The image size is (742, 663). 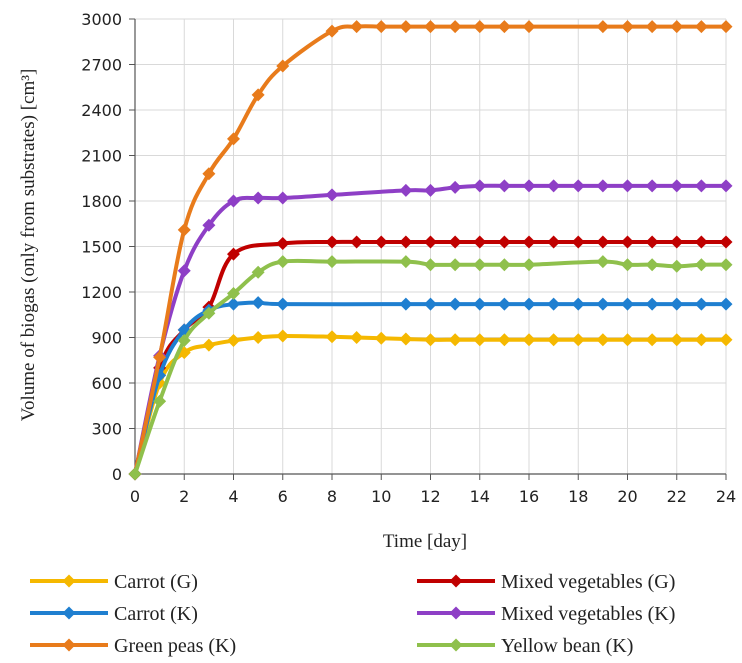 I want to click on legend-label: Mixed vegetables (K), so click(x=588, y=614).